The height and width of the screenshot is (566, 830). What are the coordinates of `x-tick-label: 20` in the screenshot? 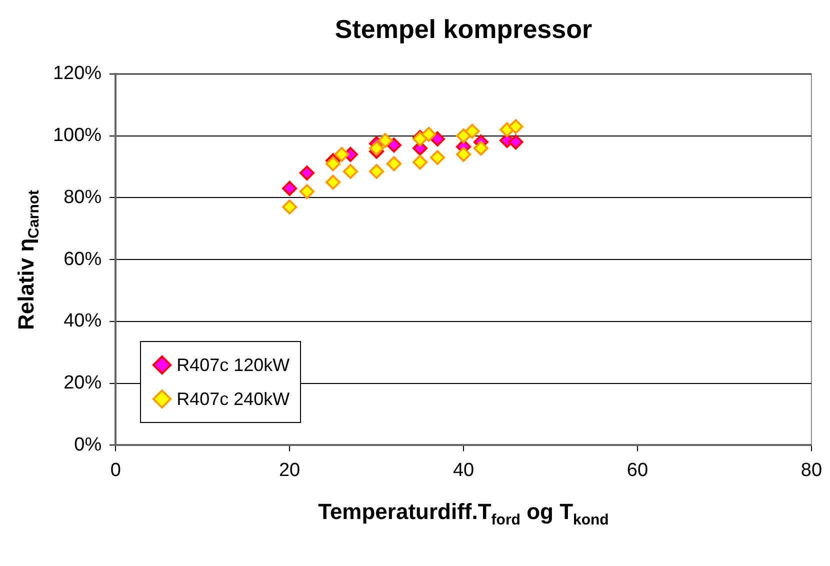 It's located at (289, 470).